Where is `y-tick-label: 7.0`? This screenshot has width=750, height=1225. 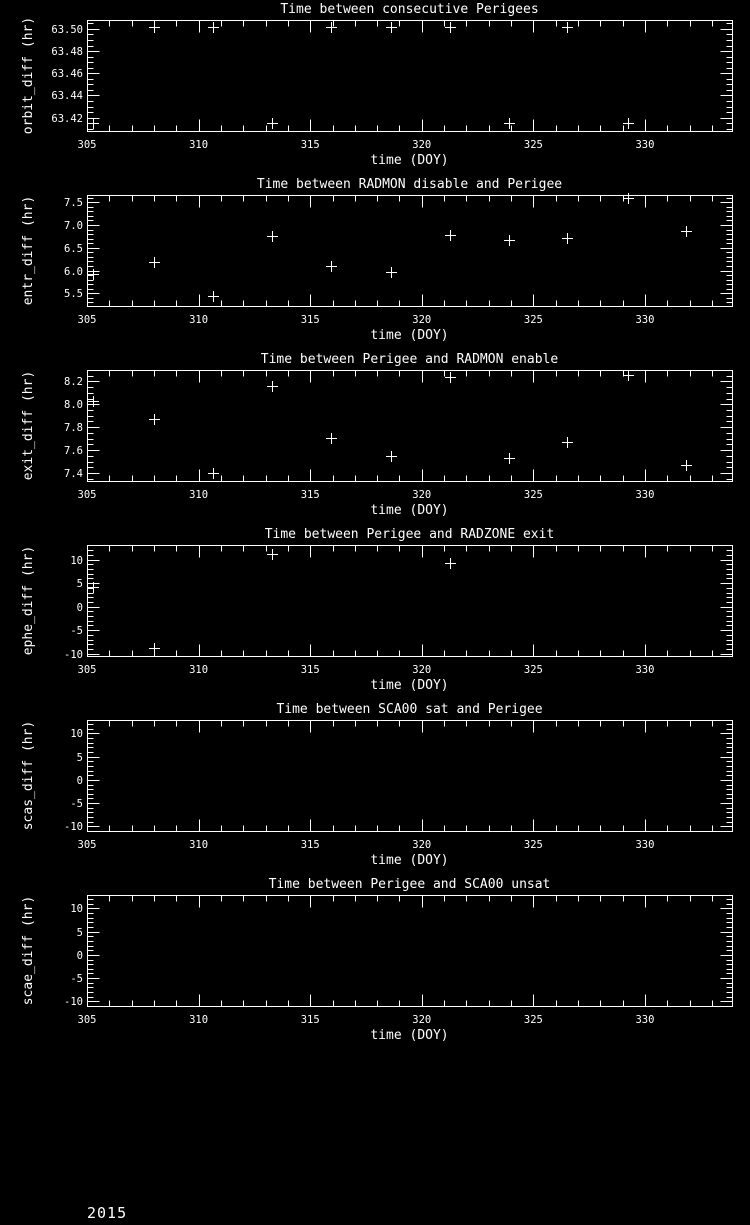
y-tick-label: 7.0 is located at coordinates (73, 226).